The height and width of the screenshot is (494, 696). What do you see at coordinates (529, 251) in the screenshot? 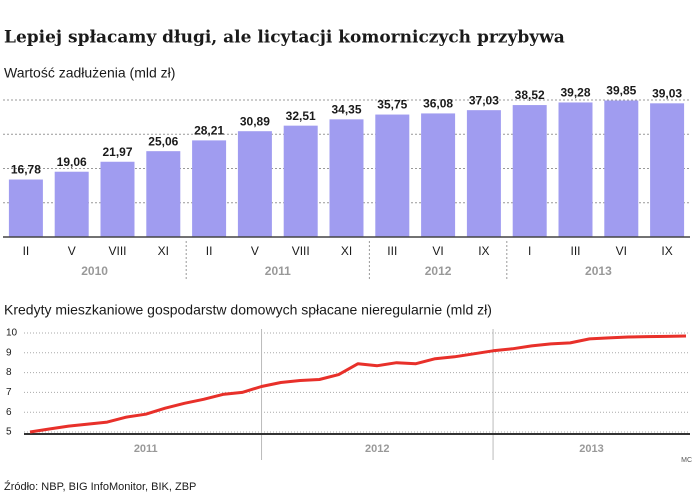
I see `x-tick-label: I` at bounding box center [529, 251].